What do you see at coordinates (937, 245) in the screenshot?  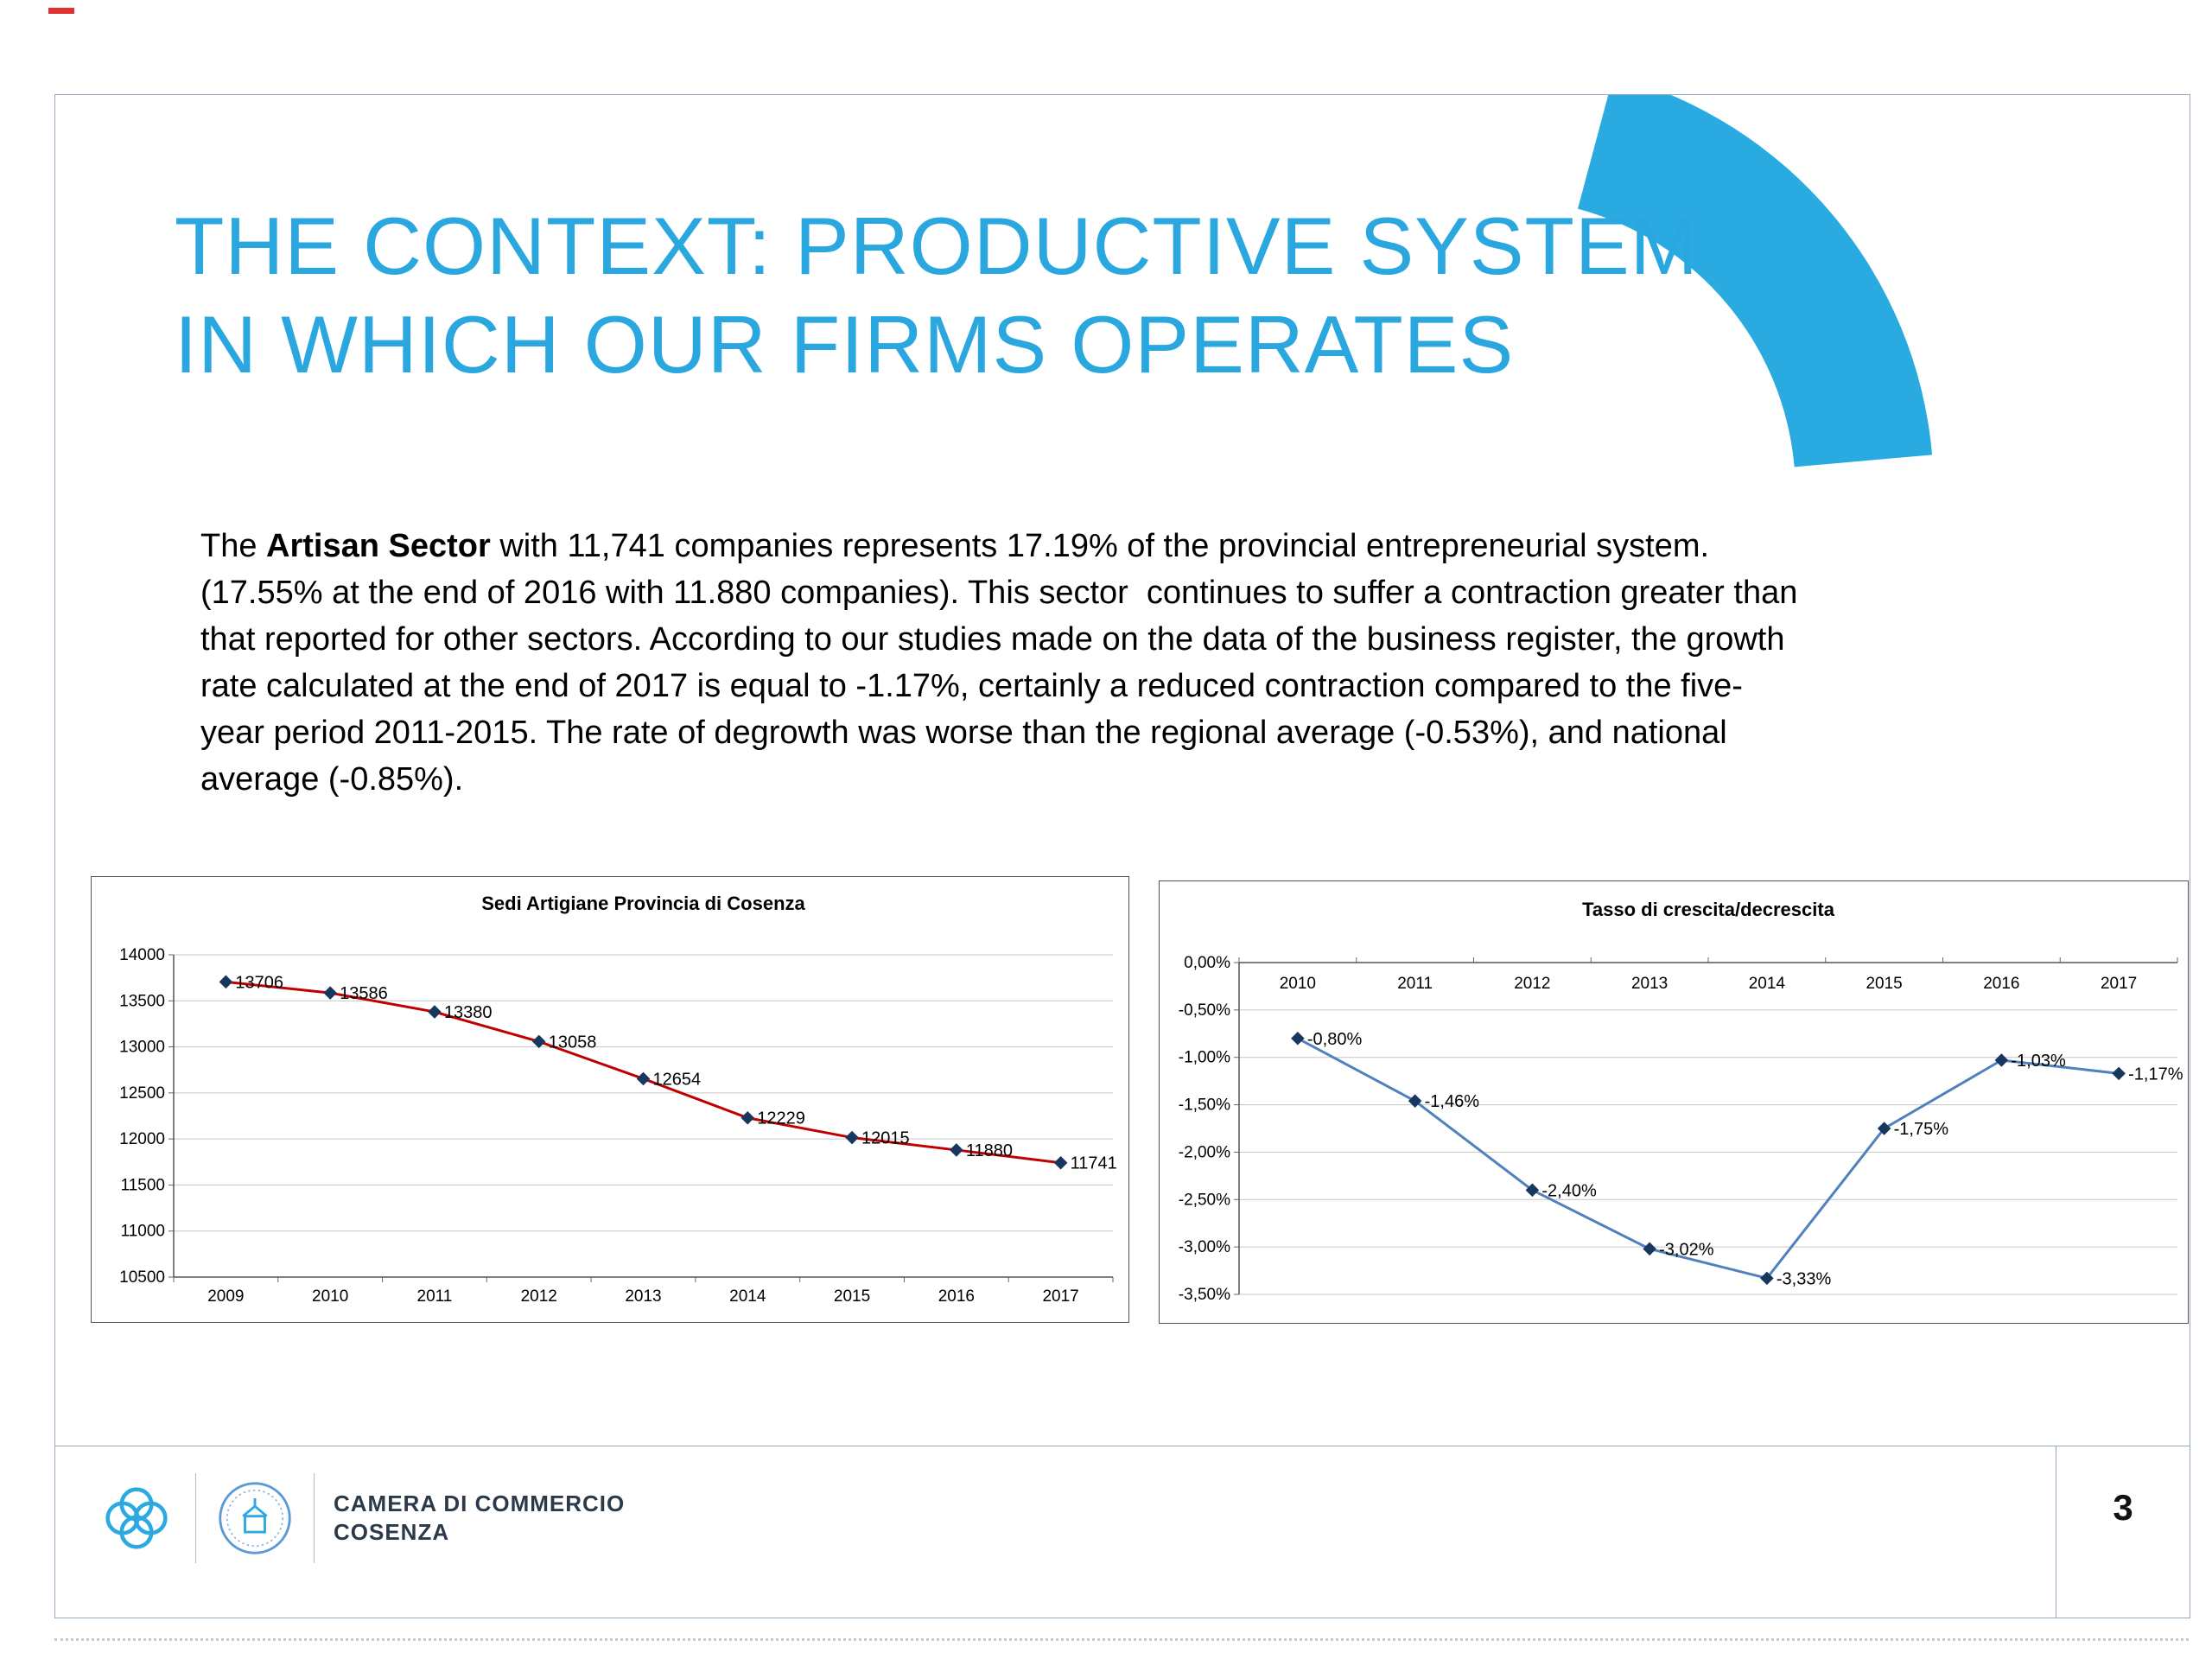 I see `title-line-1: THE CONTEXT: PRODUCTIVE SYSTEM` at bounding box center [937, 245].